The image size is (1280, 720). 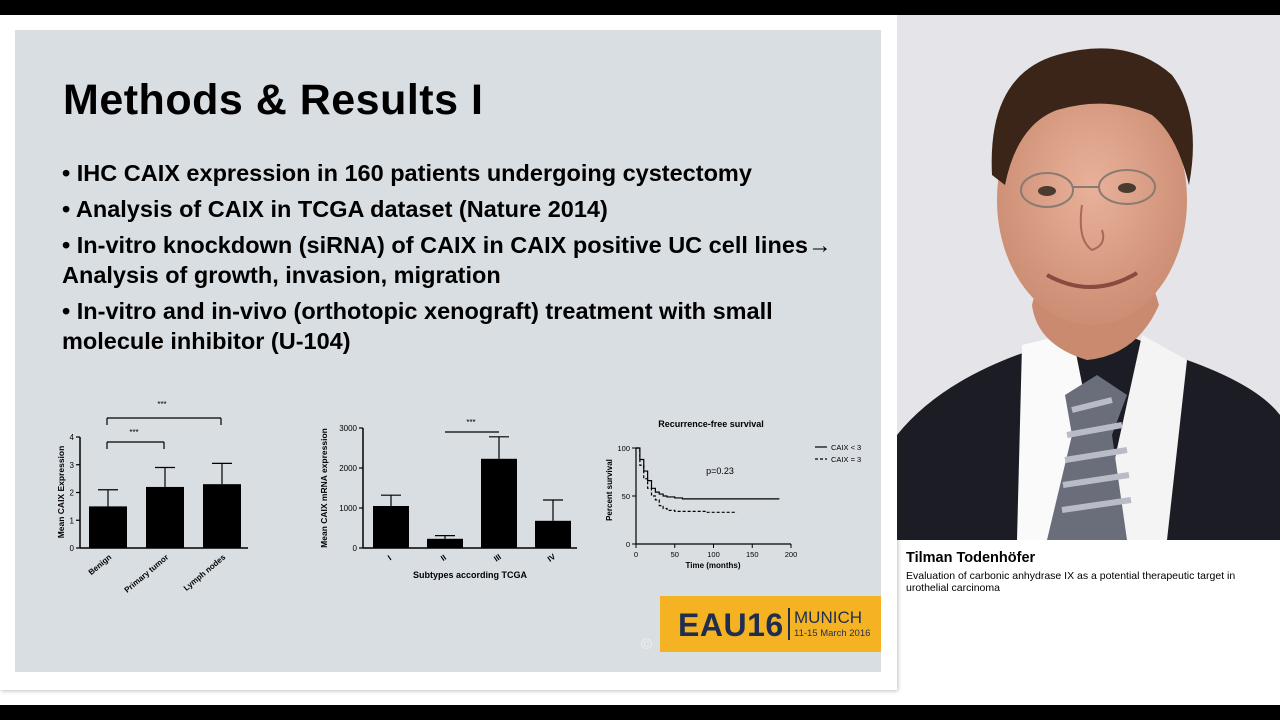 What do you see at coordinates (355, 548) in the screenshot?
I see `c2-ytick-label: 0` at bounding box center [355, 548].